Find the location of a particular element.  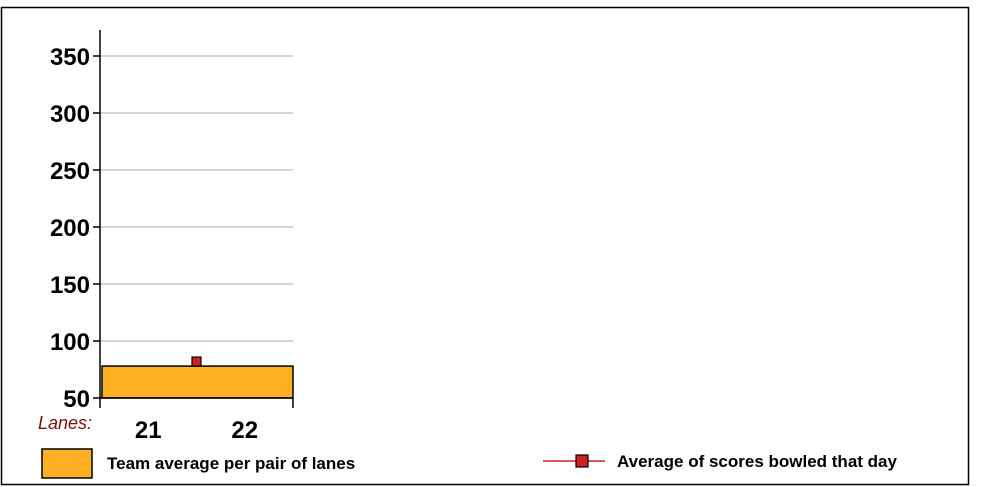

y-tick-label: 250 is located at coordinates (70, 171).